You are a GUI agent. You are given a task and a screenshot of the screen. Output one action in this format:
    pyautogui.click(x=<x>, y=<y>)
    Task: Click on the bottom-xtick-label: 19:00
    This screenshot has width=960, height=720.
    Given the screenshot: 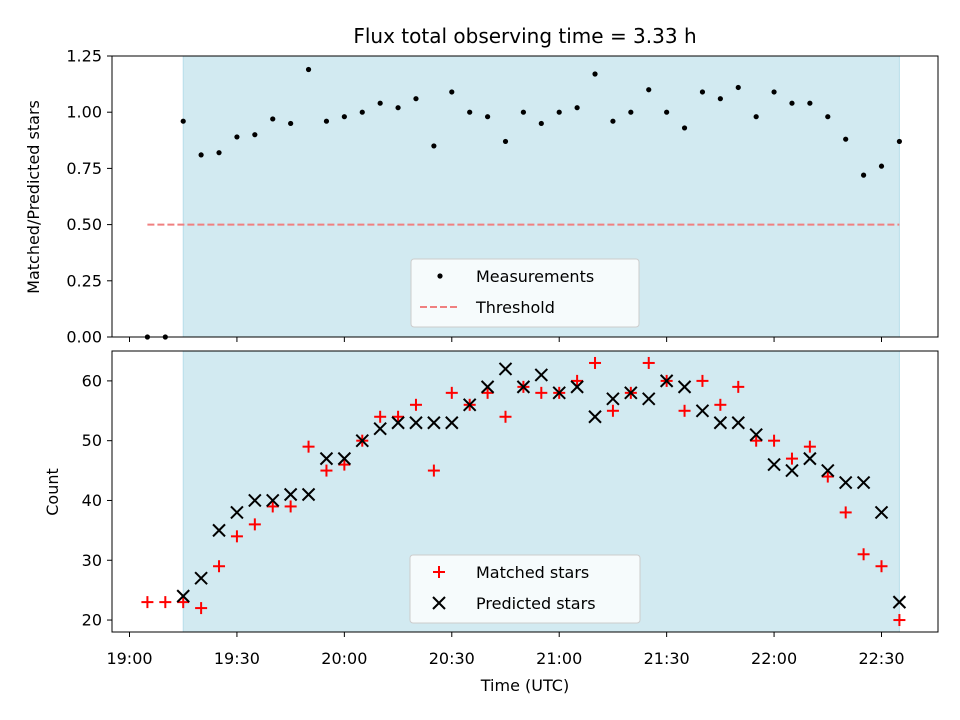 What is the action you would take?
    pyautogui.click(x=129, y=658)
    